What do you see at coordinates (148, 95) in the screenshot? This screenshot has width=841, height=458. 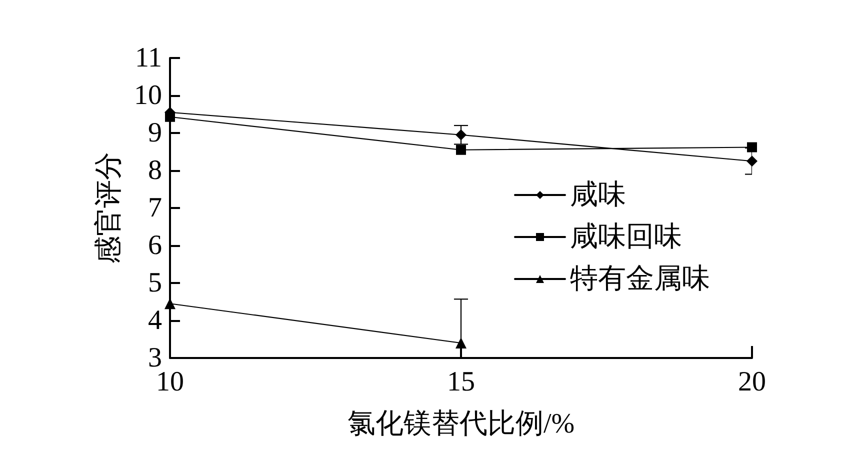 I see `y-tick-label: 10` at bounding box center [148, 95].